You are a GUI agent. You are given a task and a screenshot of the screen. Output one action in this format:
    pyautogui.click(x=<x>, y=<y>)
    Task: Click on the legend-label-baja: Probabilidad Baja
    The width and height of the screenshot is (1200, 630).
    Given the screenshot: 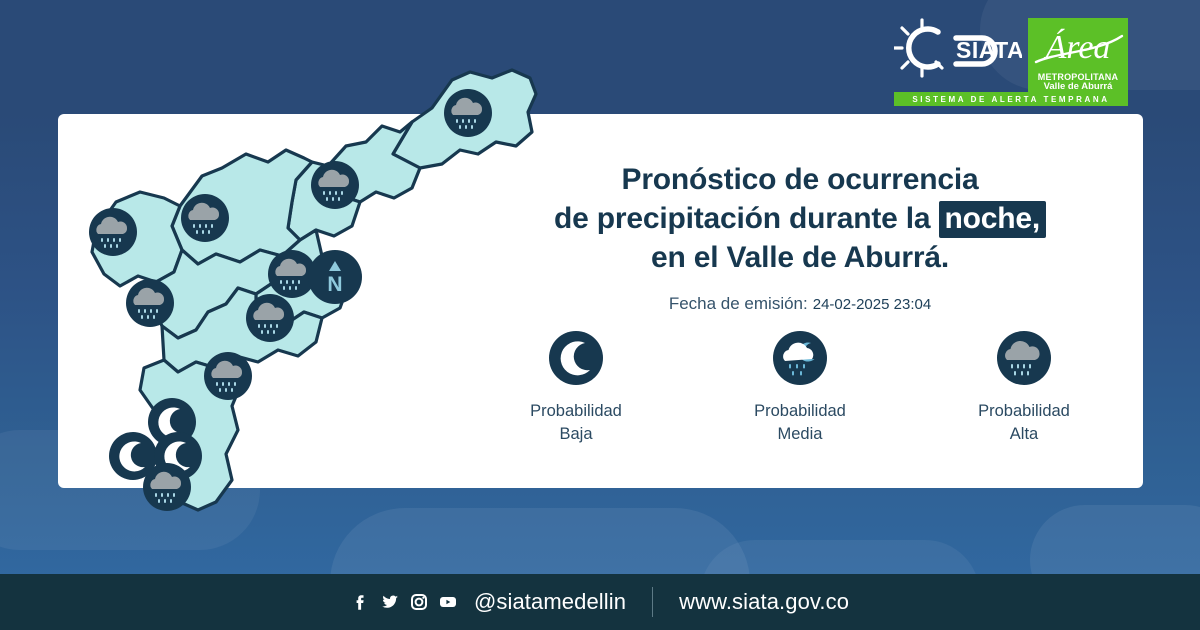 What is the action you would take?
    pyautogui.click(x=576, y=423)
    